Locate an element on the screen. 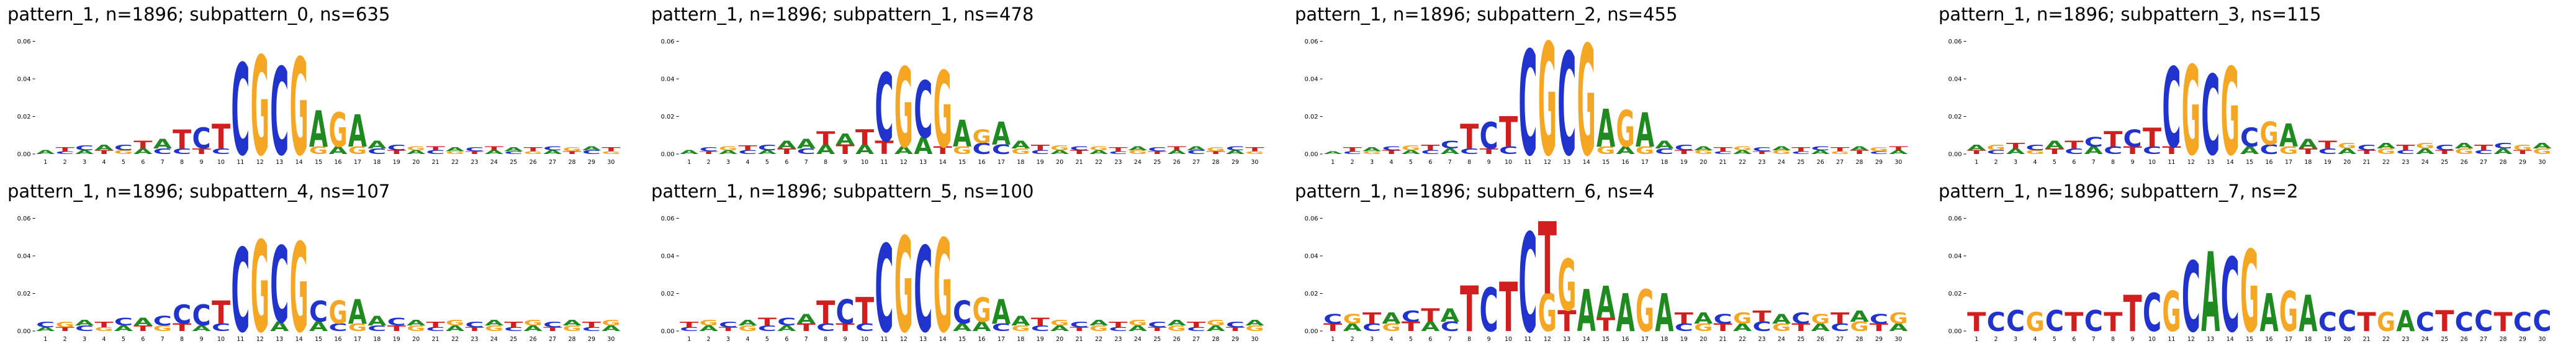 The width and height of the screenshot is (2576, 354). y-axis-tick-label: 0.00 is located at coordinates (24, 154).